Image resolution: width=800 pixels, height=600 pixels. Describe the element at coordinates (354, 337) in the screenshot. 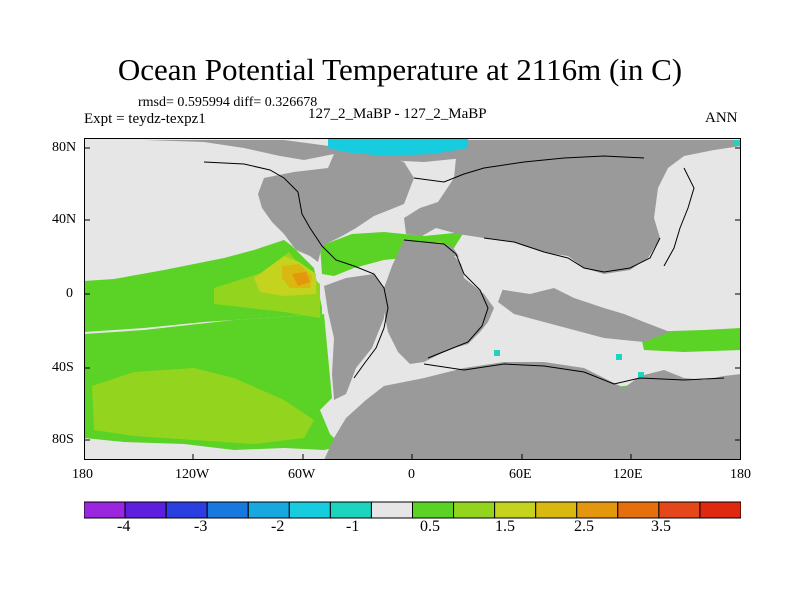

I see `land-south-america` at that location.